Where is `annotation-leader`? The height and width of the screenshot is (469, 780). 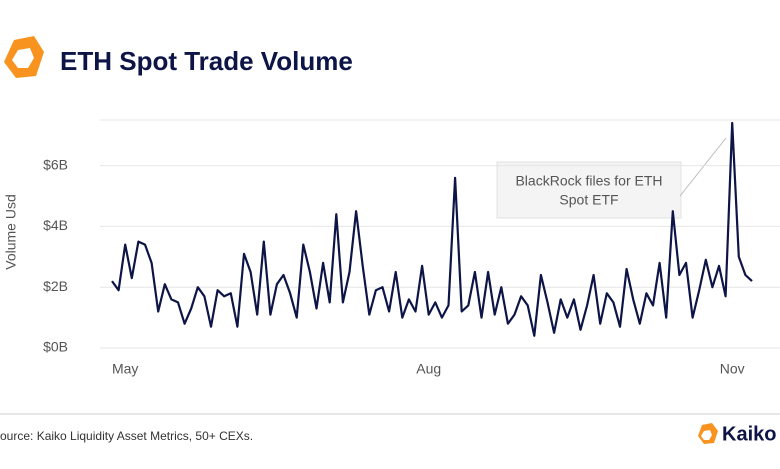
annotation-leader is located at coordinates (703, 167).